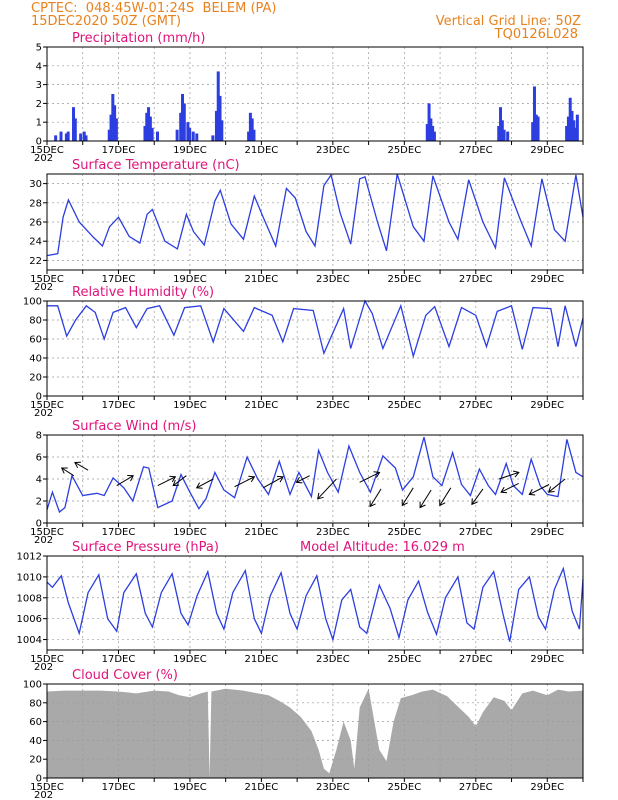 This screenshot has width=618, height=800. Describe the element at coordinates (154, 8) in the screenshot. I see `station-header: CPTEC: 048:45W-01:24S BELEM (PA)` at that location.